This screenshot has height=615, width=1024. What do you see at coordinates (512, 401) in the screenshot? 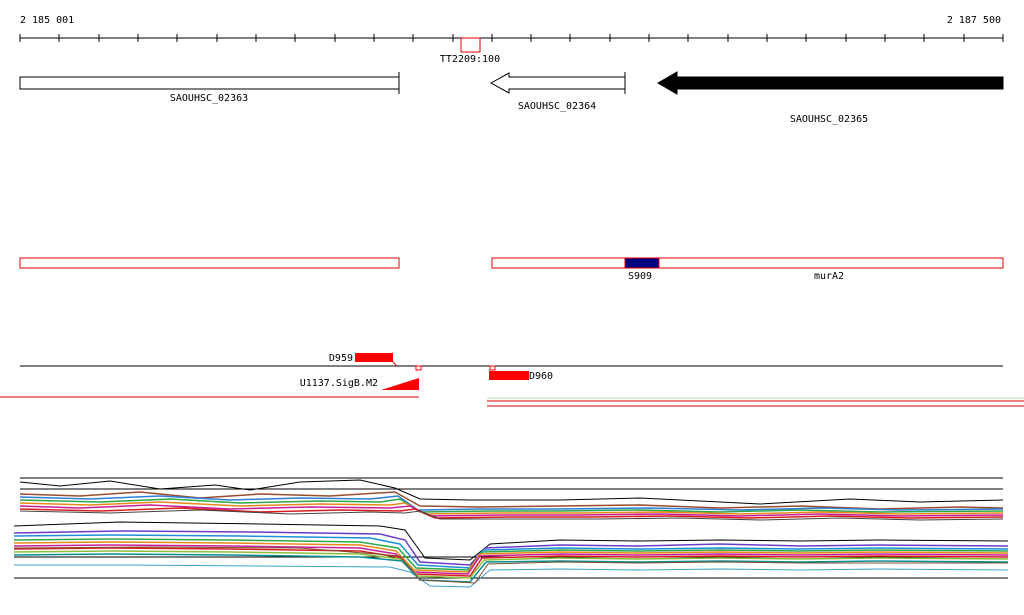
I see `signal-traces-red` at bounding box center [512, 401].